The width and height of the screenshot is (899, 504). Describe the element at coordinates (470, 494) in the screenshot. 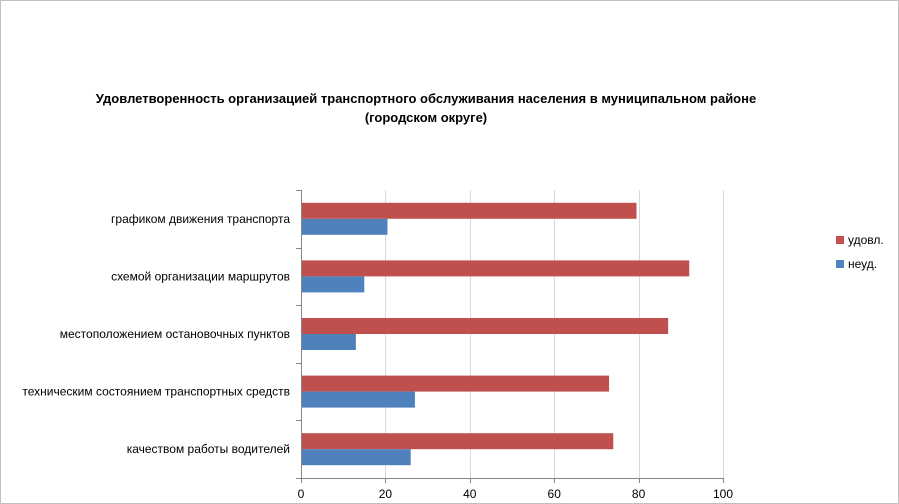

I see `x-tick-label: 40` at that location.